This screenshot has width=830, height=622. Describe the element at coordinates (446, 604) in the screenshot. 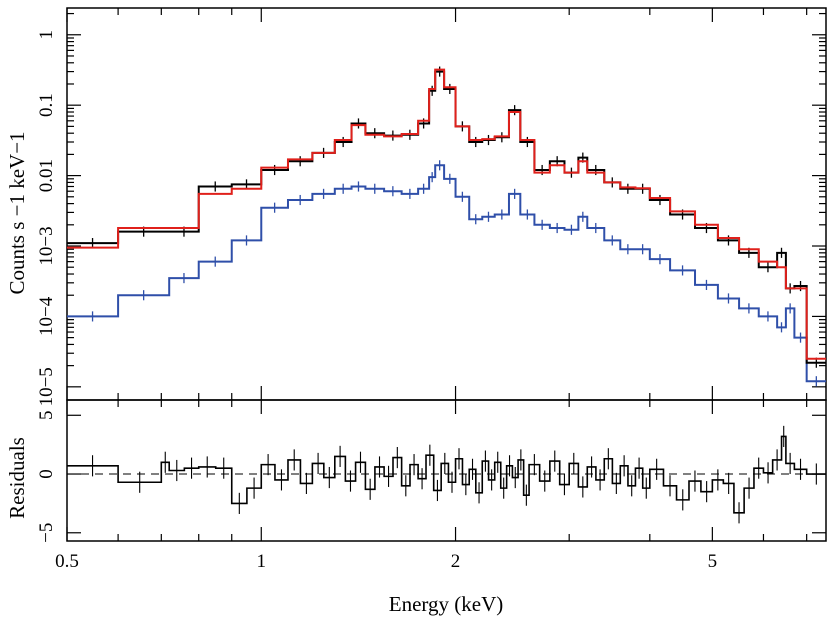

I see `x-axis-title: Energy (keV)` at that location.